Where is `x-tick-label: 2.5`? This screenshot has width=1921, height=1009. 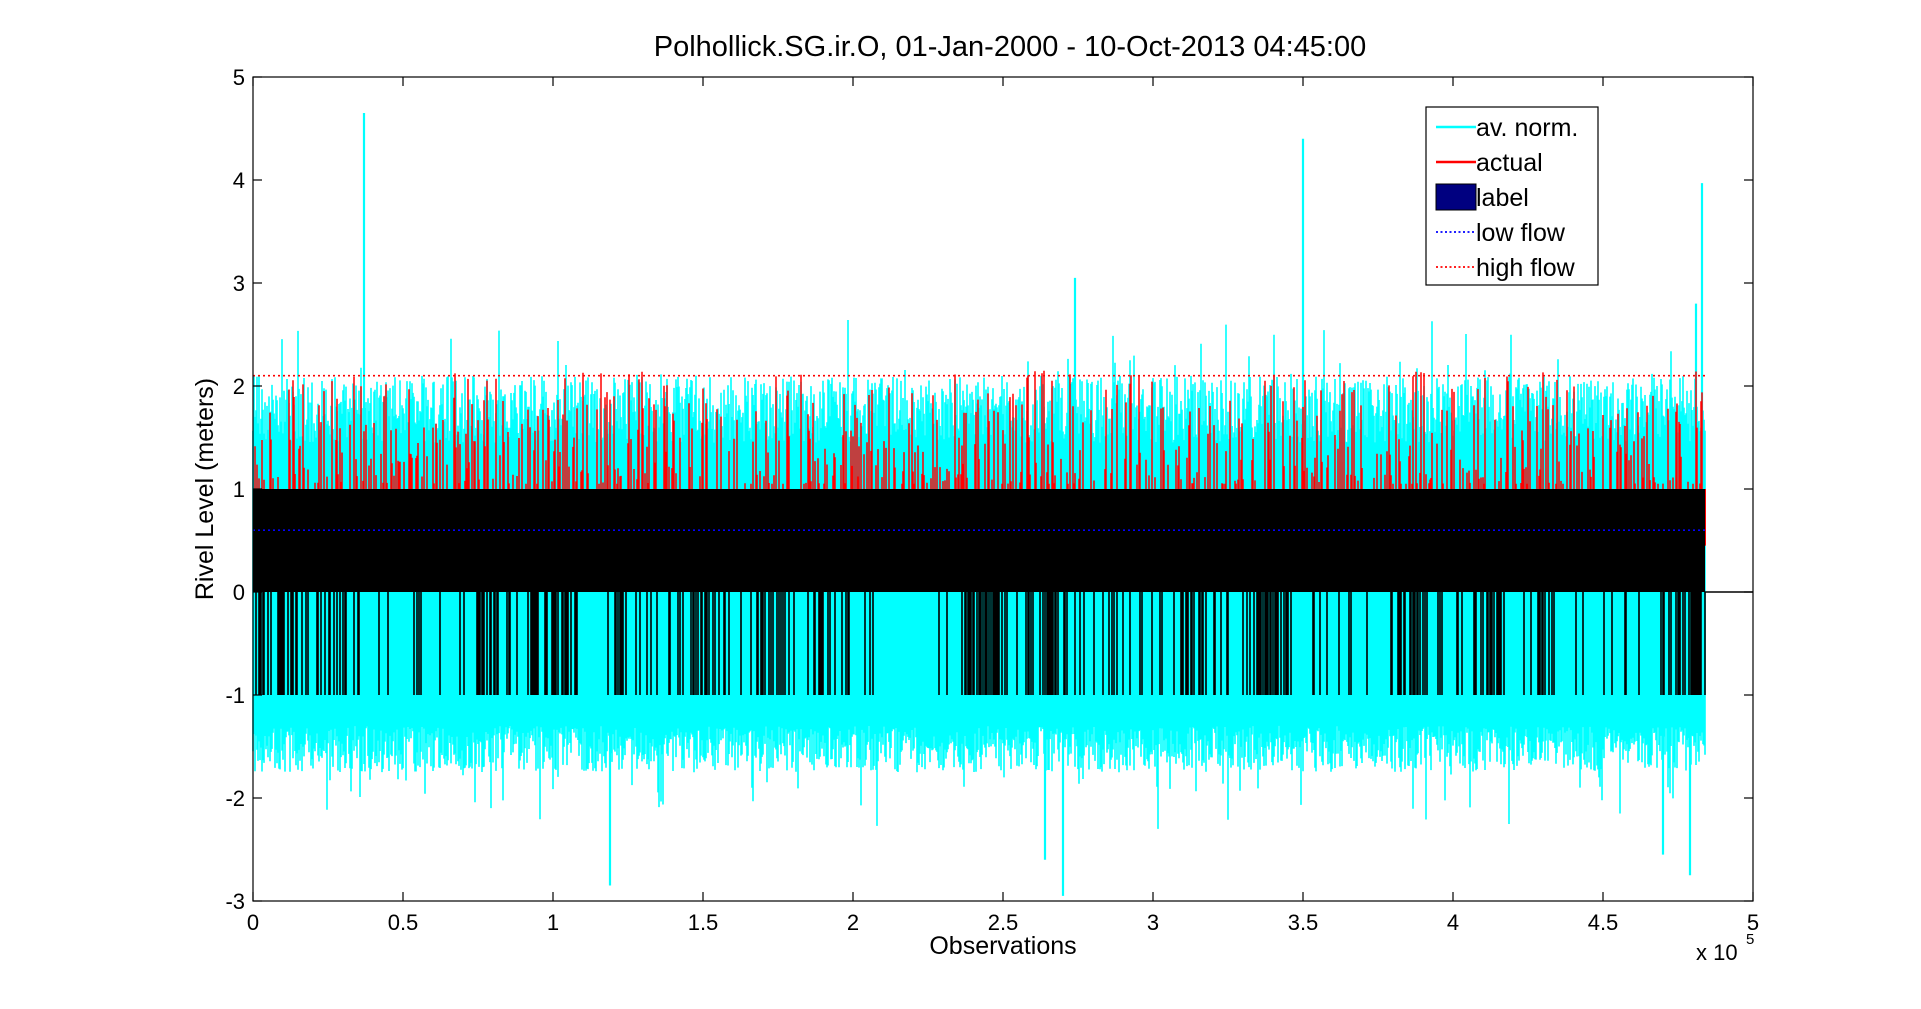 x-tick-label: 2.5 is located at coordinates (1003, 922).